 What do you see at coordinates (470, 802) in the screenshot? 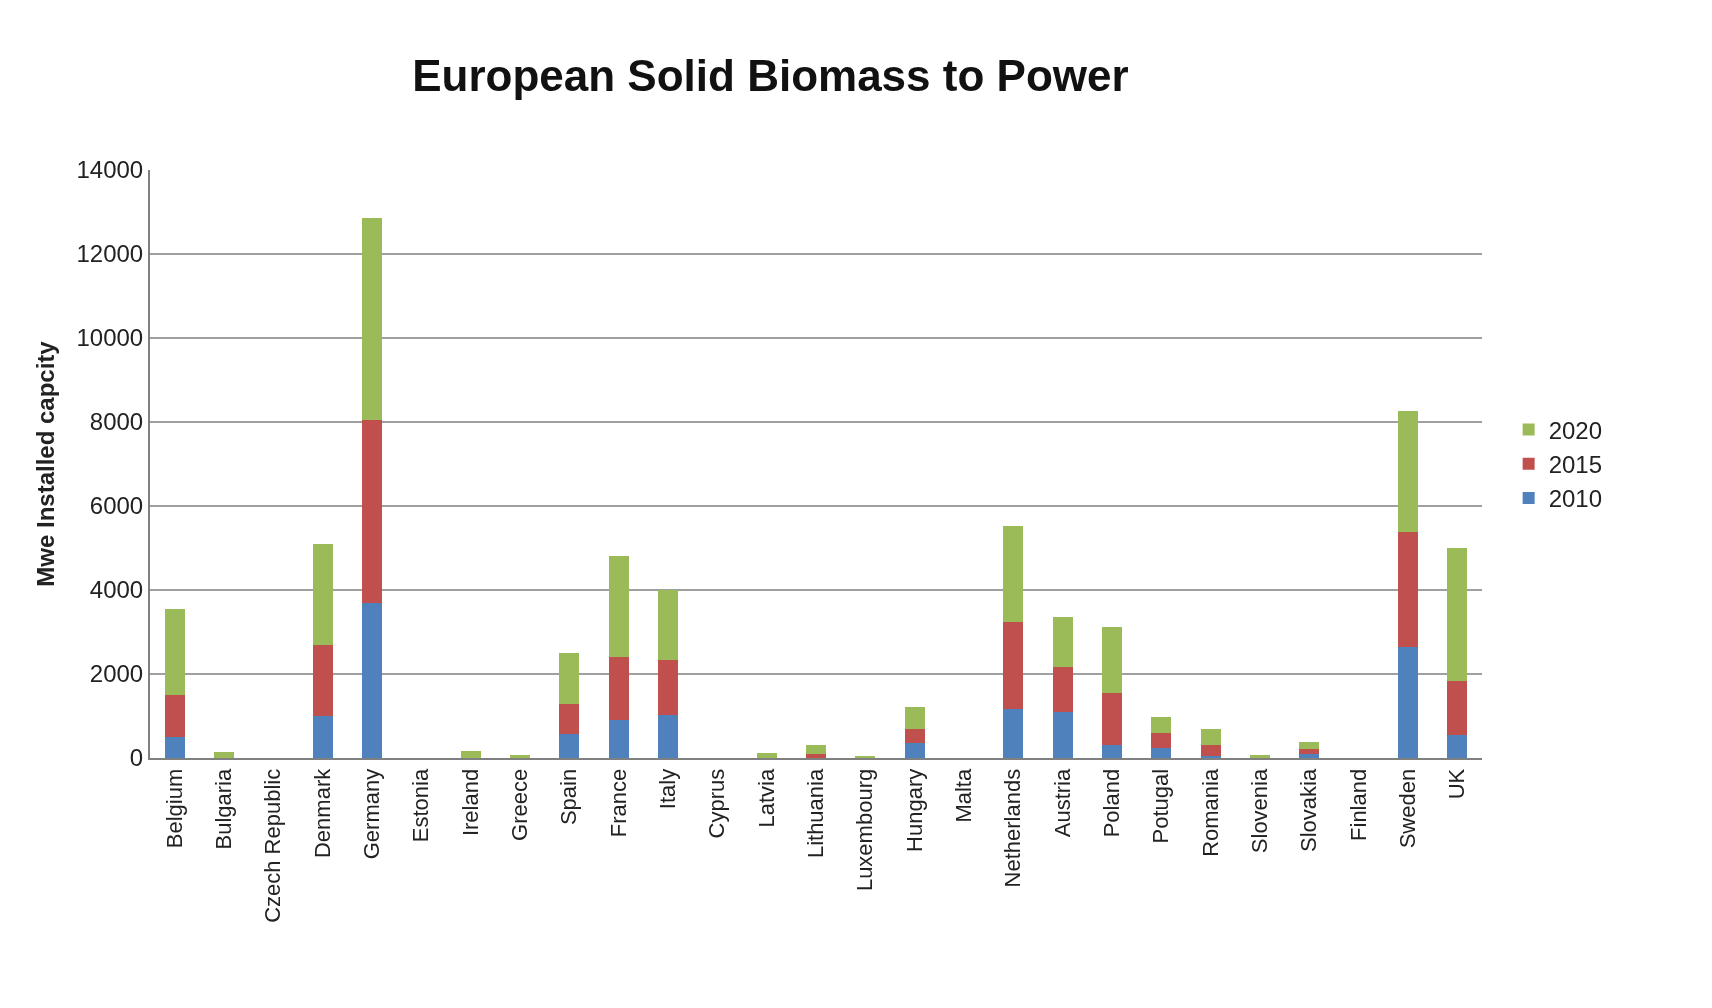
I see `x-tick-label: Ireland` at bounding box center [470, 802].